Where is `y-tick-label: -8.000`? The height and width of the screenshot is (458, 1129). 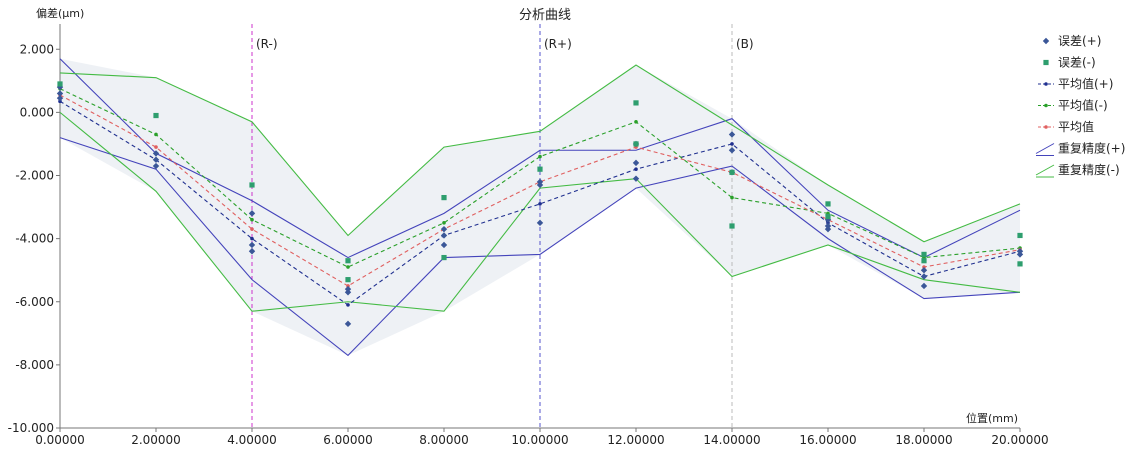 y-tick-label: -8.000 is located at coordinates (34, 365).